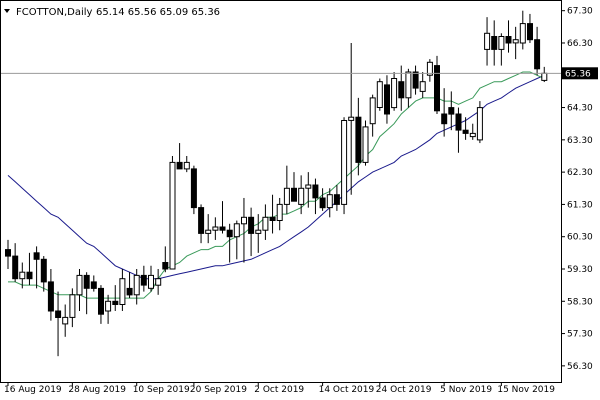 Image resolution: width=600 pixels, height=400 pixels. Describe the element at coordinates (580, 367) in the screenshot. I see `y-tick-label: 56.30` at that location.